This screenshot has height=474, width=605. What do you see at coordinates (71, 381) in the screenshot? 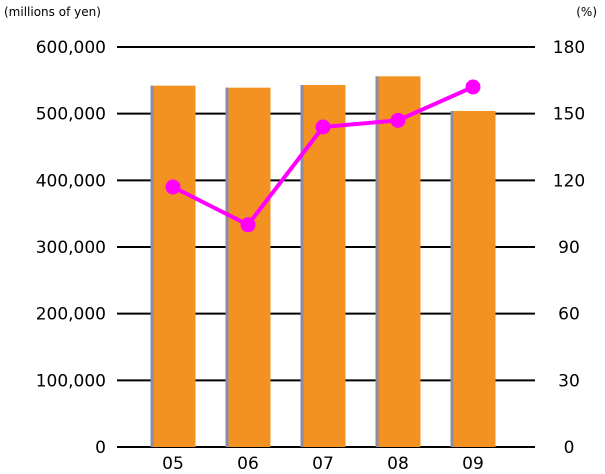
I see `left-tick-label: 100,000` at bounding box center [71, 381].